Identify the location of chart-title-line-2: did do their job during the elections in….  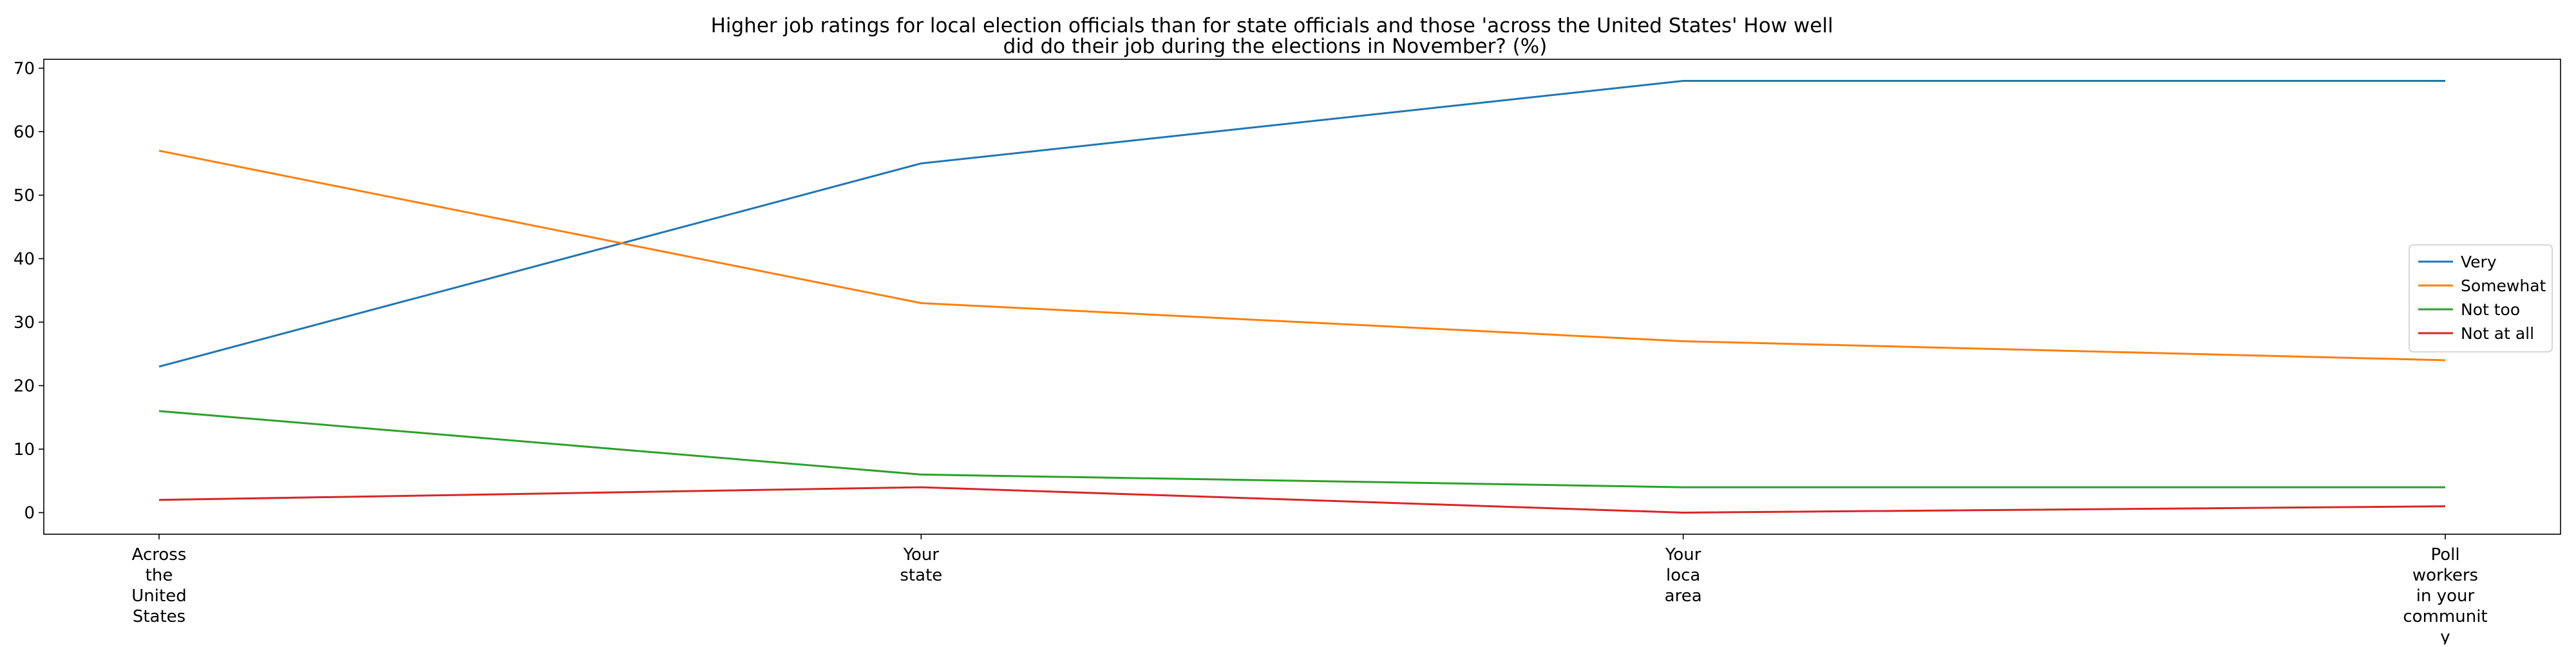
(1275, 46).